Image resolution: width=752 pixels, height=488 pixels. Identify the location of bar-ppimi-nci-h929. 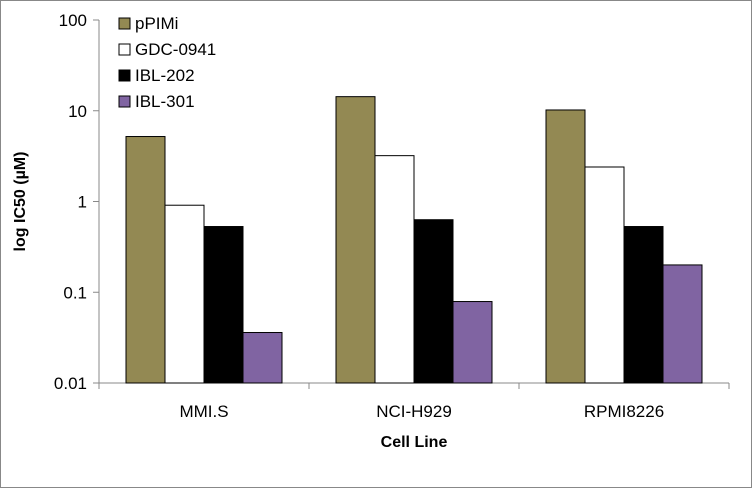
(355, 240).